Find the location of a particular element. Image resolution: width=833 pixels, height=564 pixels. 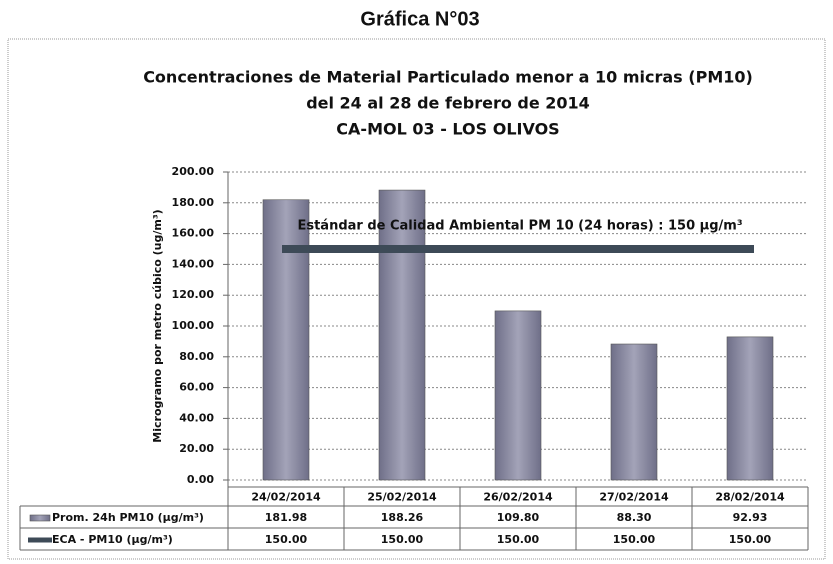

x-tick-label: 25/02/2014 is located at coordinates (402, 497).